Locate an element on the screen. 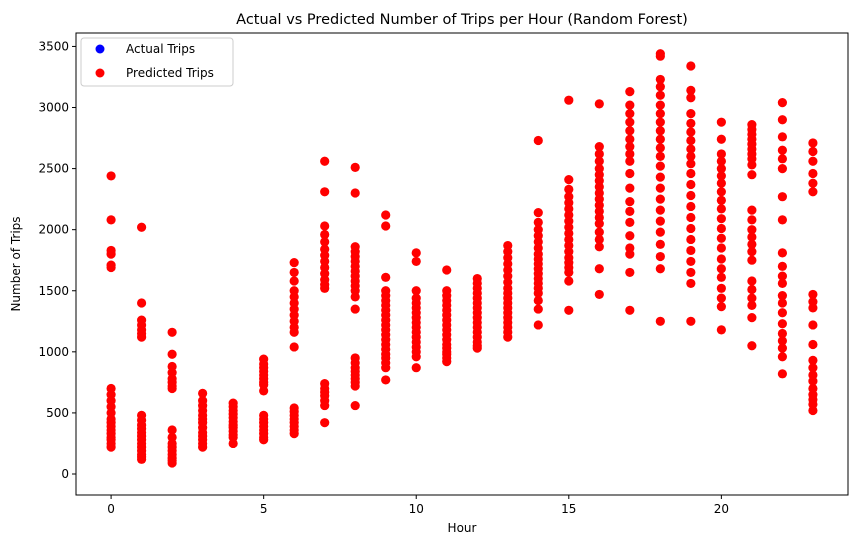 This screenshot has width=859, height=547. y-axis-label: Number of Trips is located at coordinates (16, 263).